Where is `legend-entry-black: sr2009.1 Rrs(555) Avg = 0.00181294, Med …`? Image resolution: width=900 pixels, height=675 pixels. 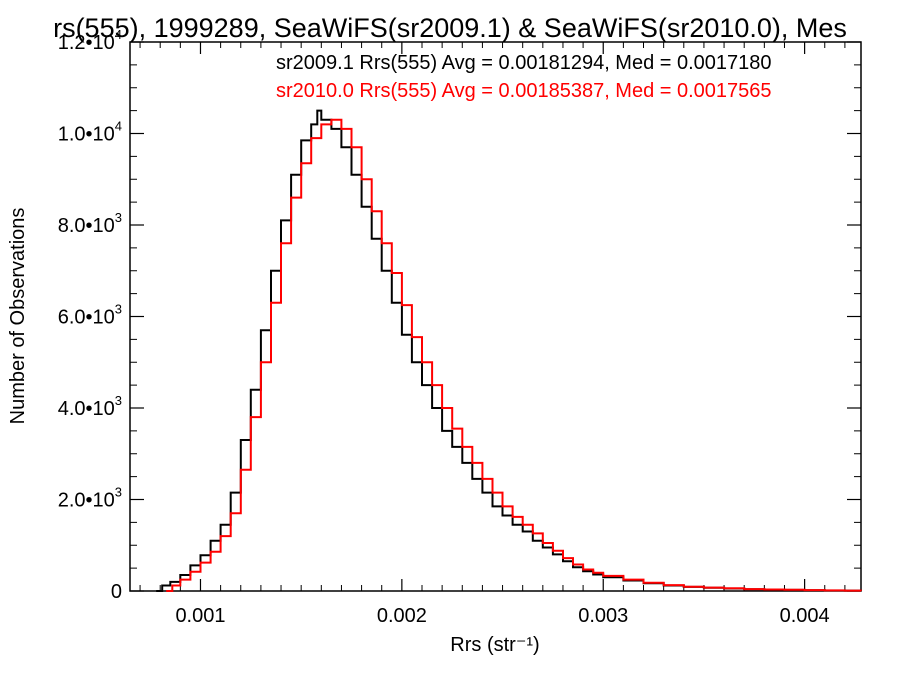
legend-entry-black: sr2009.1 Rrs(555) Avg = 0.00181294, Med … is located at coordinates (524, 63).